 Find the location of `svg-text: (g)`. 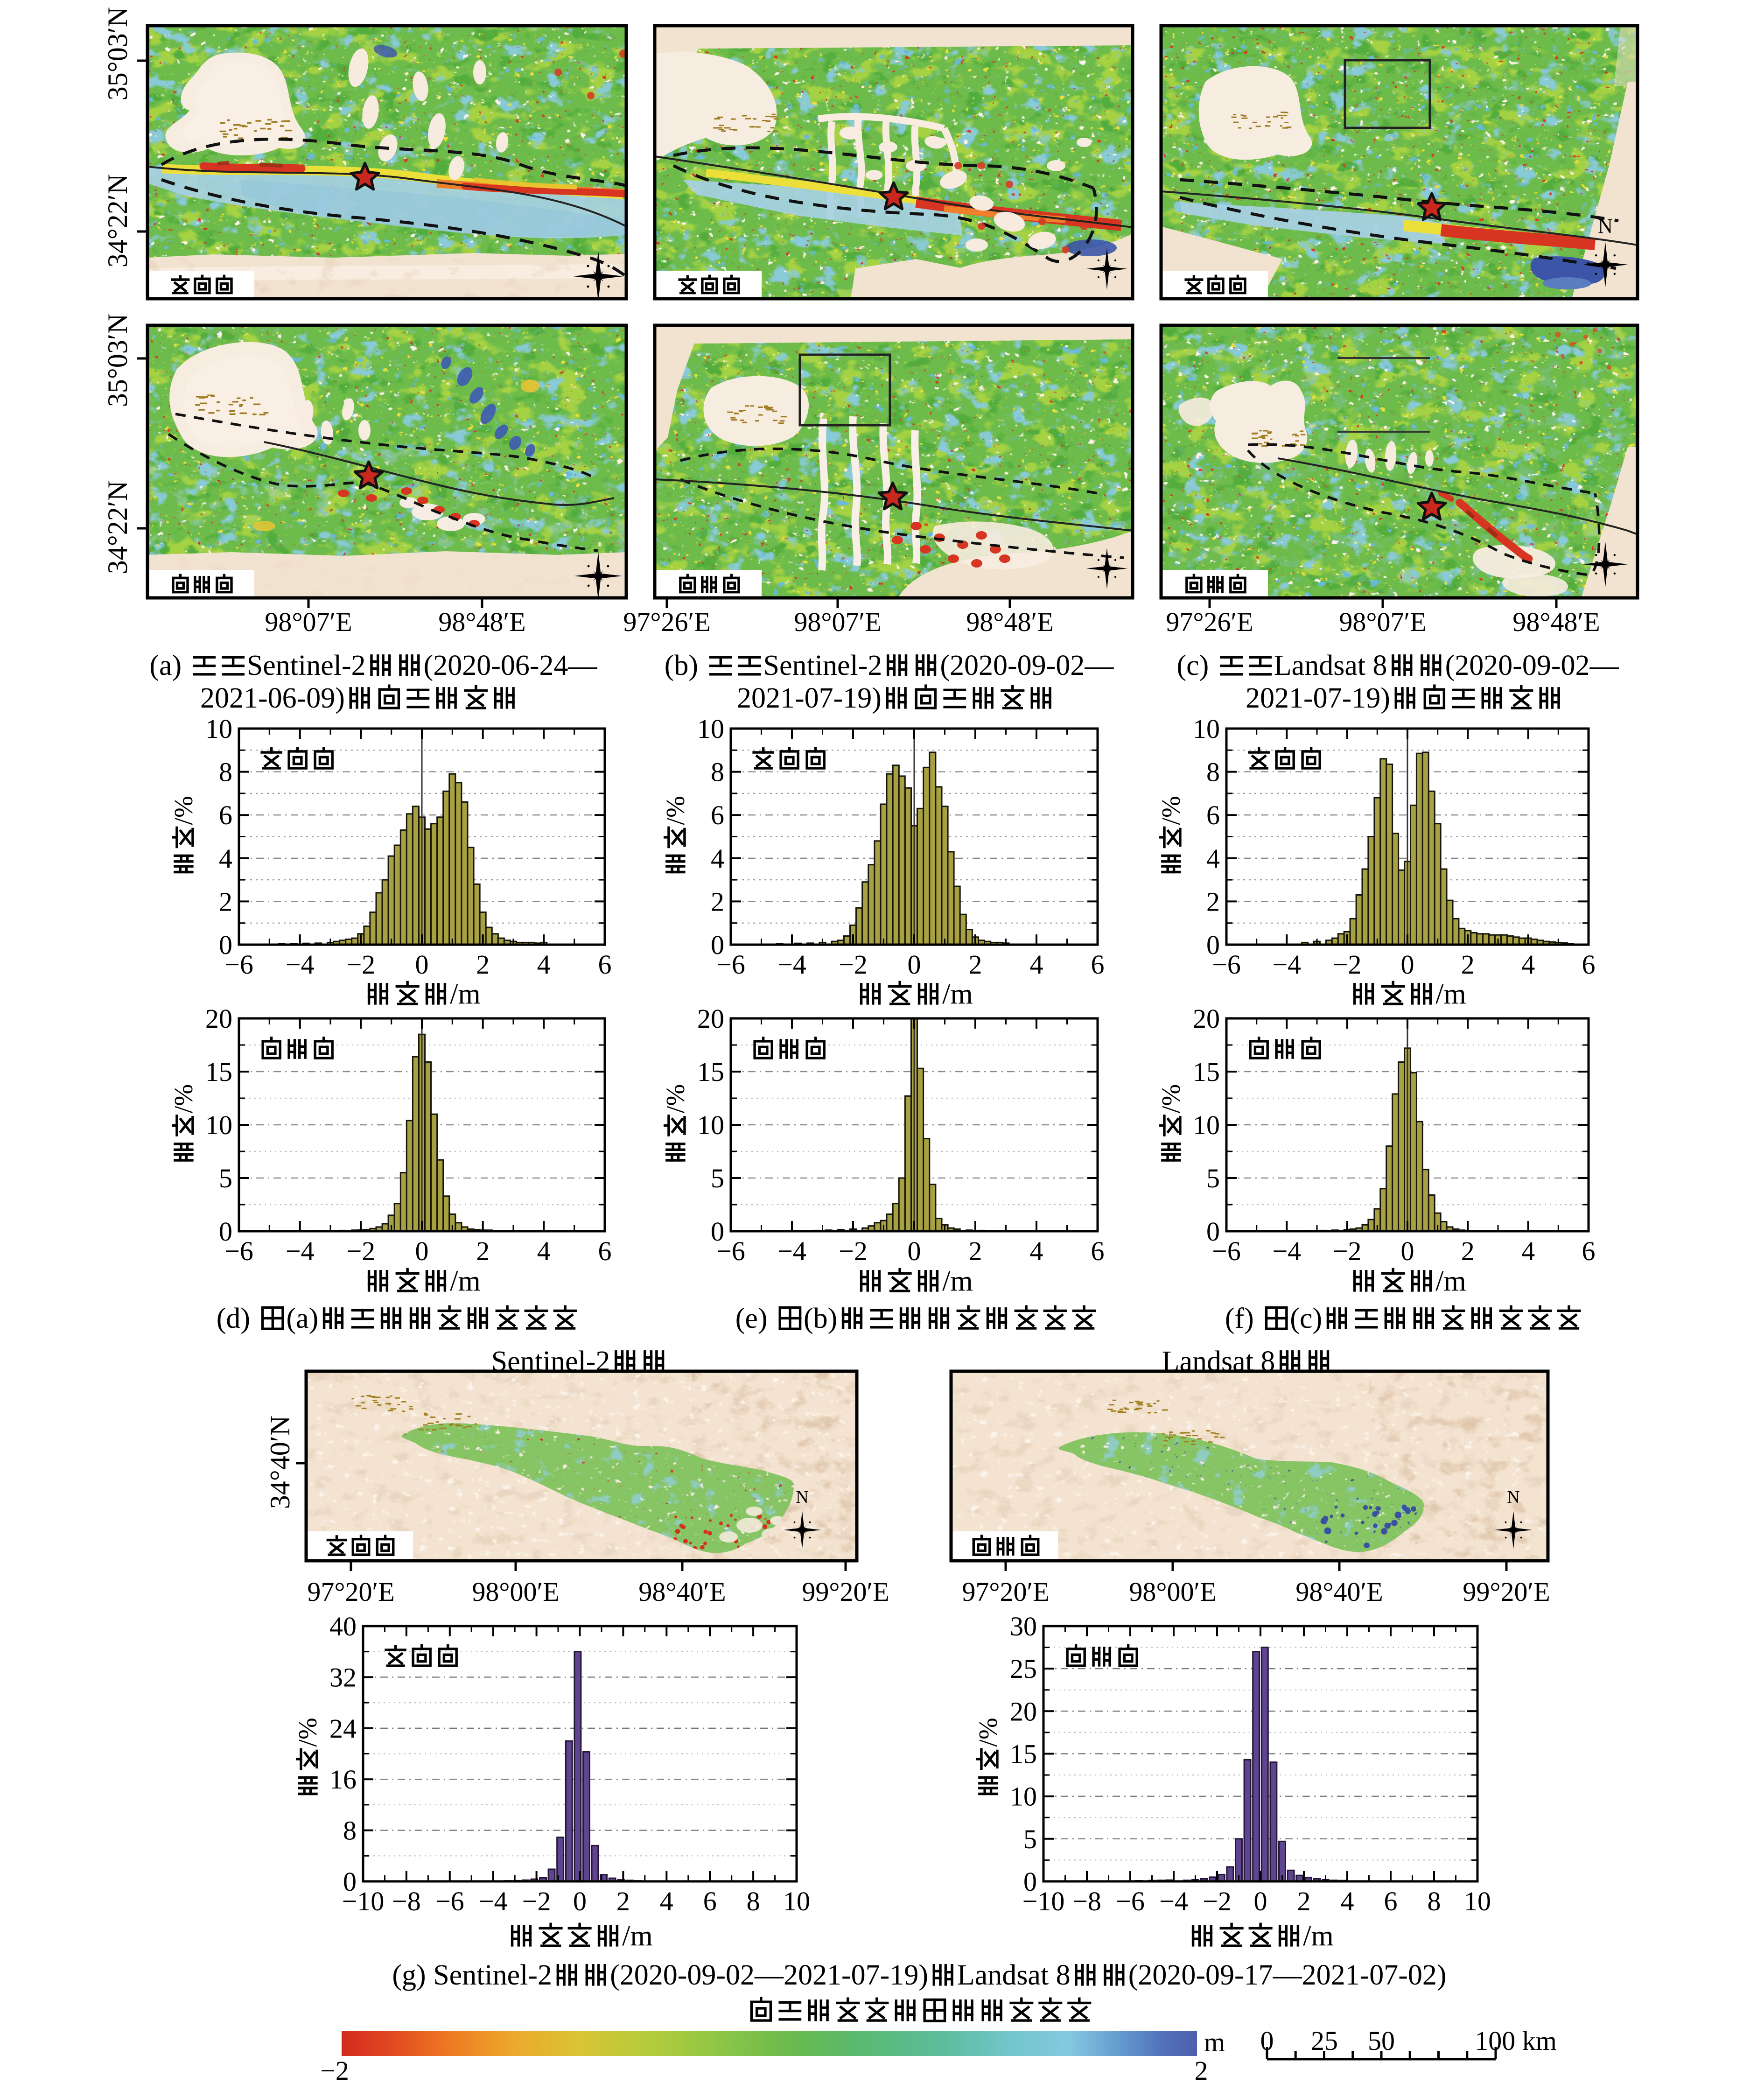

svg-text: (g) is located at coordinates (412, 1975).